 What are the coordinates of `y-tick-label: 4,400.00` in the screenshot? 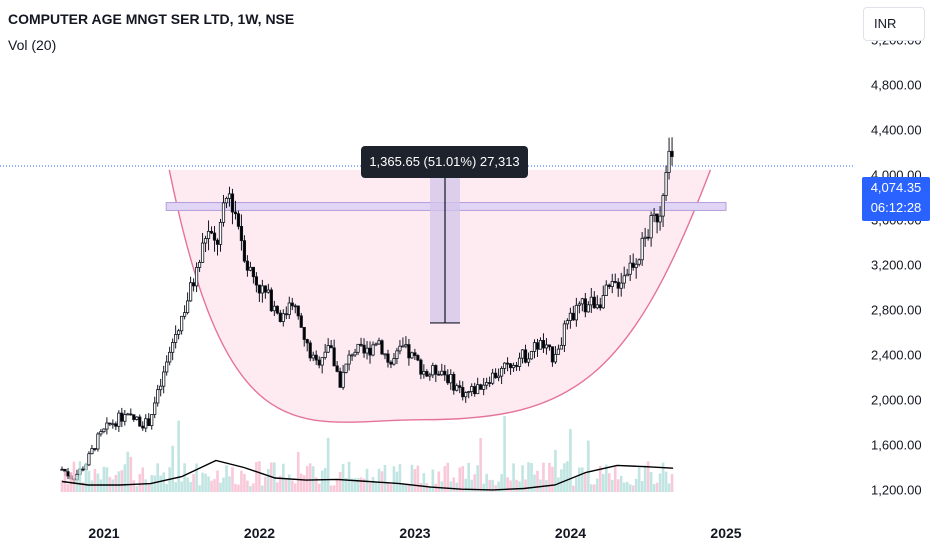 It's located at (896, 129).